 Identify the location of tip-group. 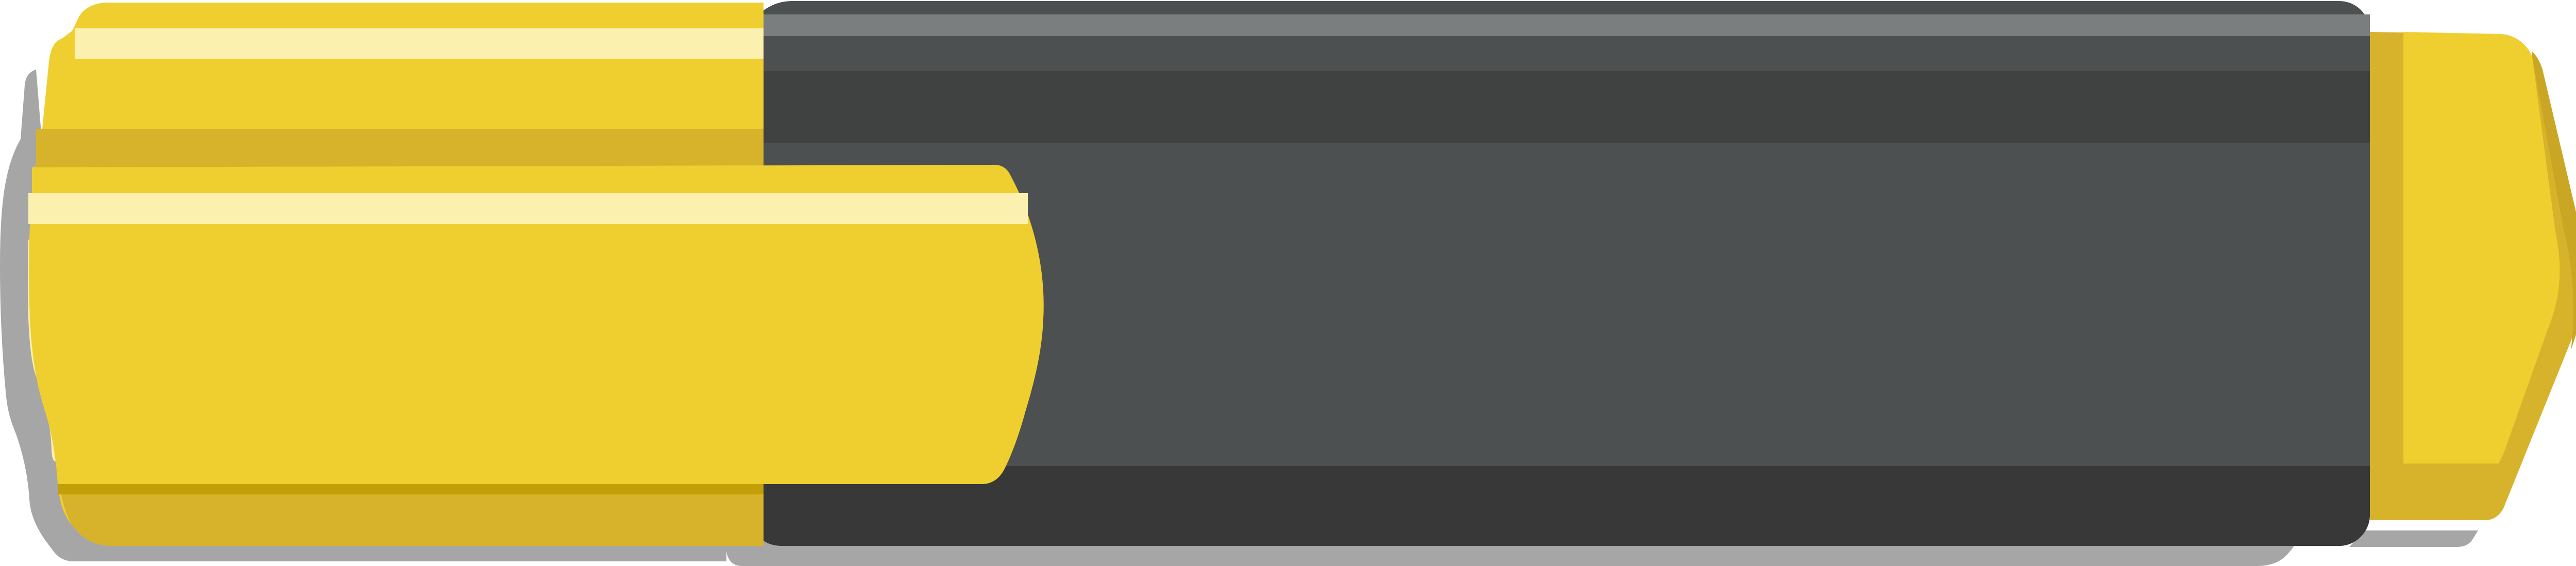
(2473, 276).